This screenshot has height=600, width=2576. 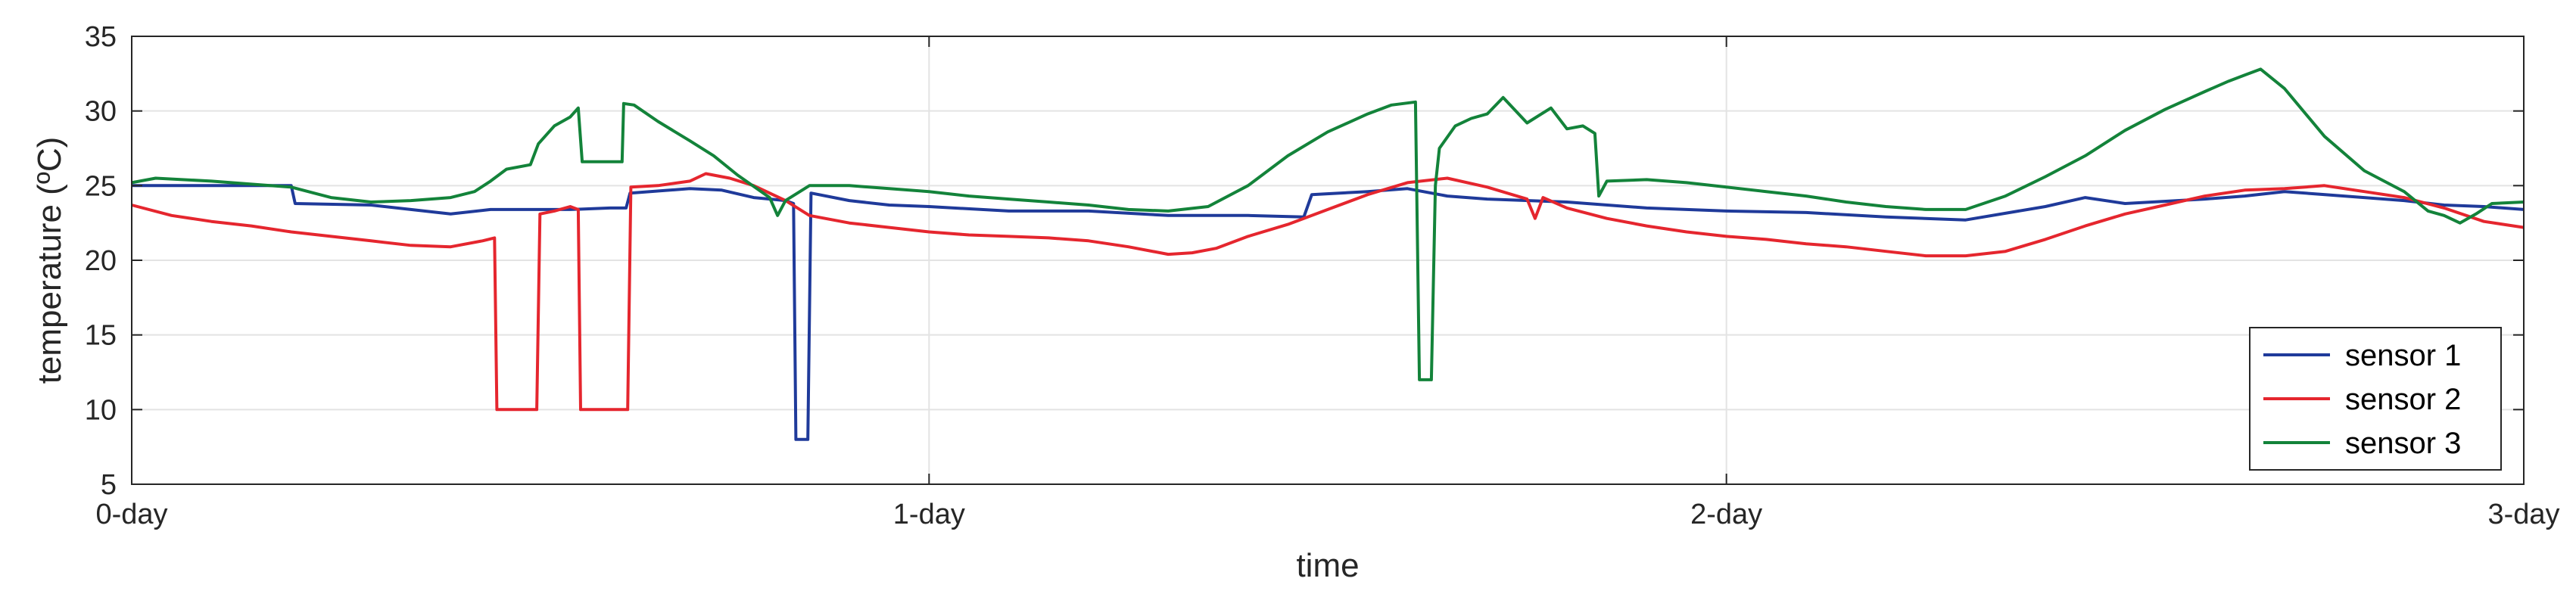 I want to click on legend-box, so click(x=2375, y=399).